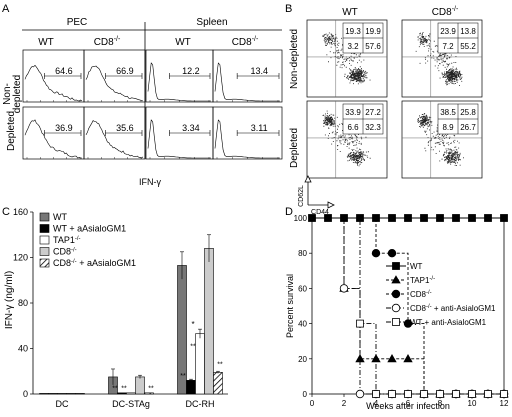 Image resolution: width=512 pixels, height=417 pixels. I want to click on gate-percent: 64.6, so click(64, 71).